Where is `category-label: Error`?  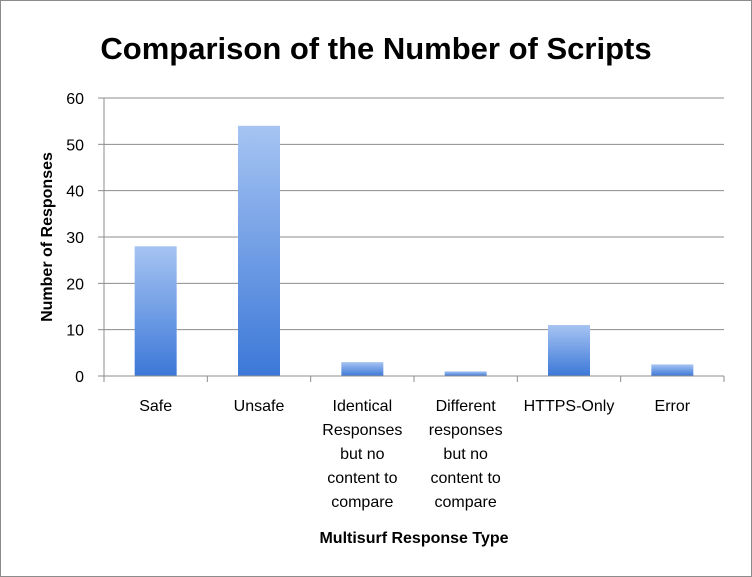
category-label: Error is located at coordinates (673, 406).